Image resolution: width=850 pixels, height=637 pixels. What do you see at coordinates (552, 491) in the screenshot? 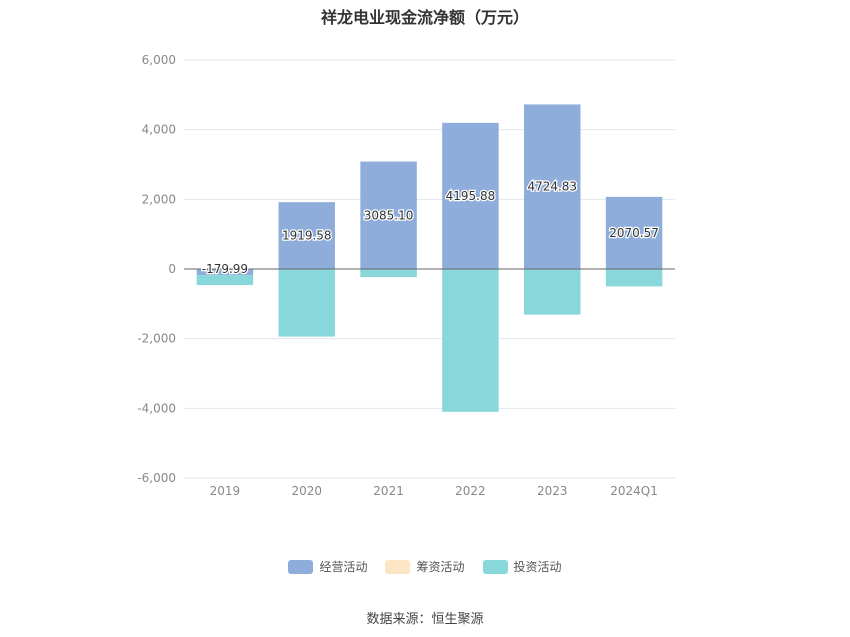
I see `x-tick-label: 2023` at bounding box center [552, 491].